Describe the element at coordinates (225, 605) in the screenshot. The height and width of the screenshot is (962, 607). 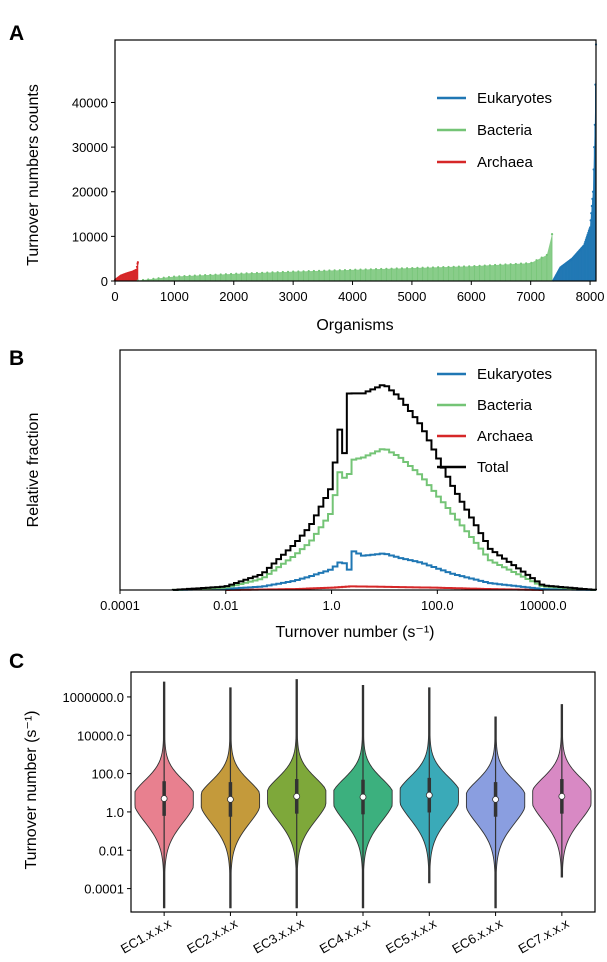
I see `b-xtick-label: 0.01` at that location.